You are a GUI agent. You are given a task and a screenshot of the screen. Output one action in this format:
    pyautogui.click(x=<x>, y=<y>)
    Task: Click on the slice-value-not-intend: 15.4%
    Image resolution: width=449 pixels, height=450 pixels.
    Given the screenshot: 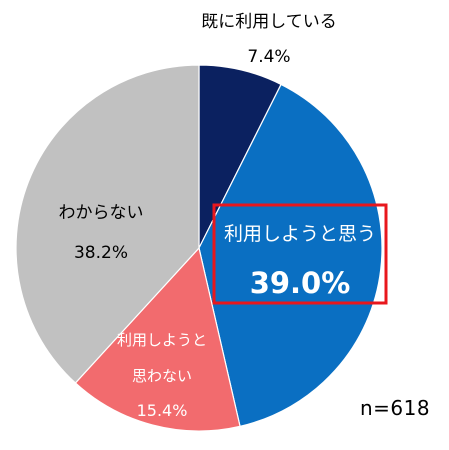 What is the action you would take?
    pyautogui.click(x=162, y=410)
    